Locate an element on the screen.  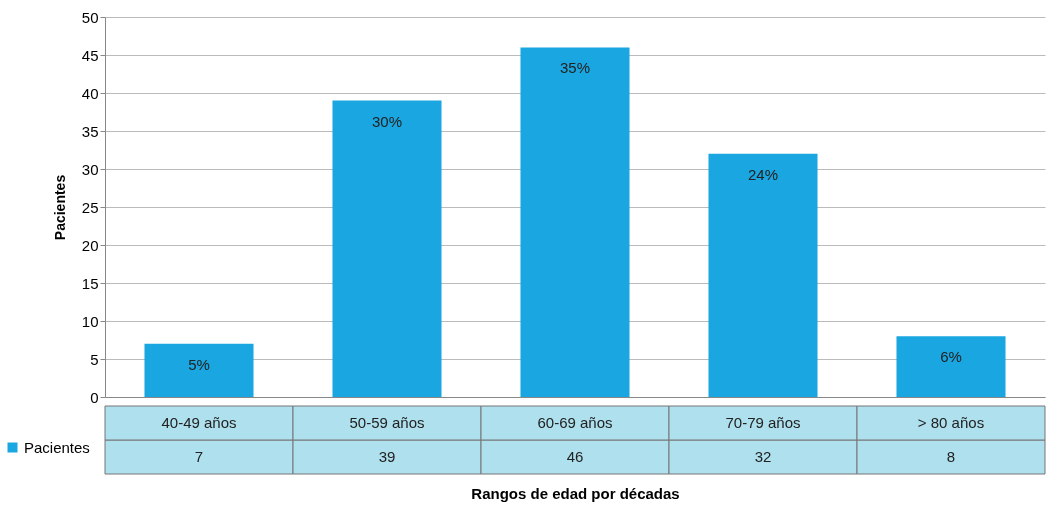
legend-label: Pacientes is located at coordinates (57, 447).